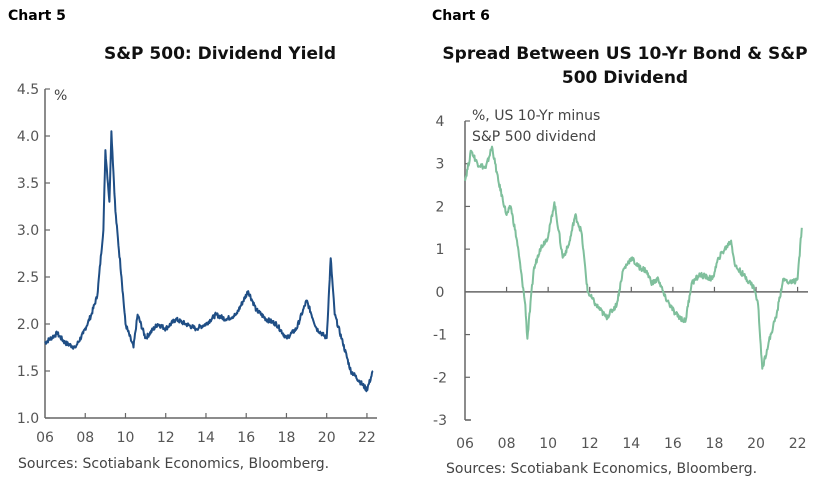 This screenshot has width=828, height=483. Describe the element at coordinates (440, 293) in the screenshot. I see `chart6-y-tick-label: 0` at that location.